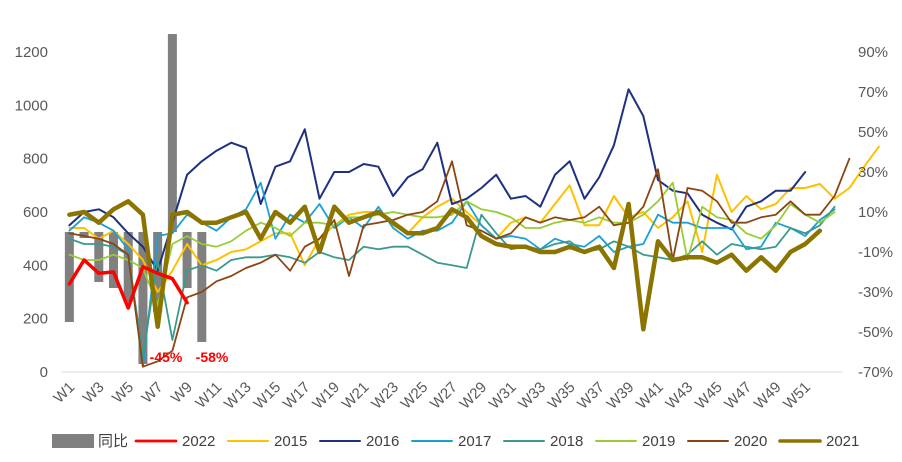 The image size is (902, 462). Describe the element at coordinates (198, 441) in the screenshot. I see `legend-label: 2022` at that location.